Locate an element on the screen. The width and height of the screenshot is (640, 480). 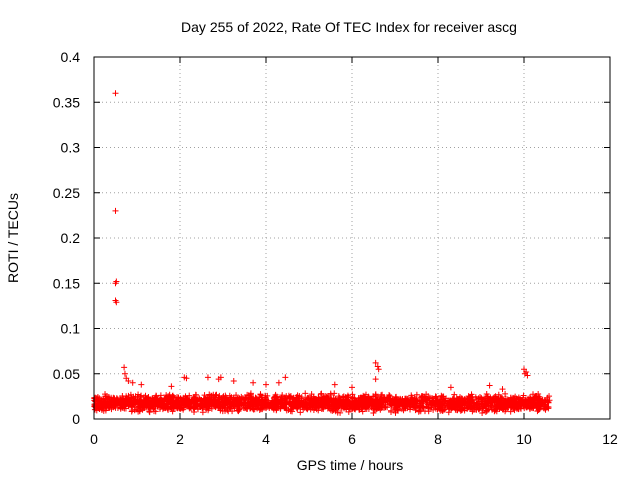
y-axis-label: ROTI / TECUs is located at coordinates (13, 238).